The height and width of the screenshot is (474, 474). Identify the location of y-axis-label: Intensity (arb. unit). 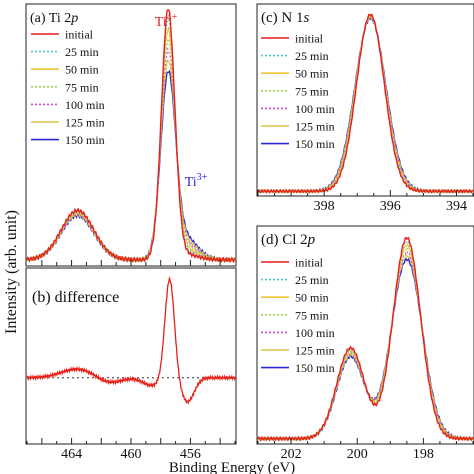
(11, 272).